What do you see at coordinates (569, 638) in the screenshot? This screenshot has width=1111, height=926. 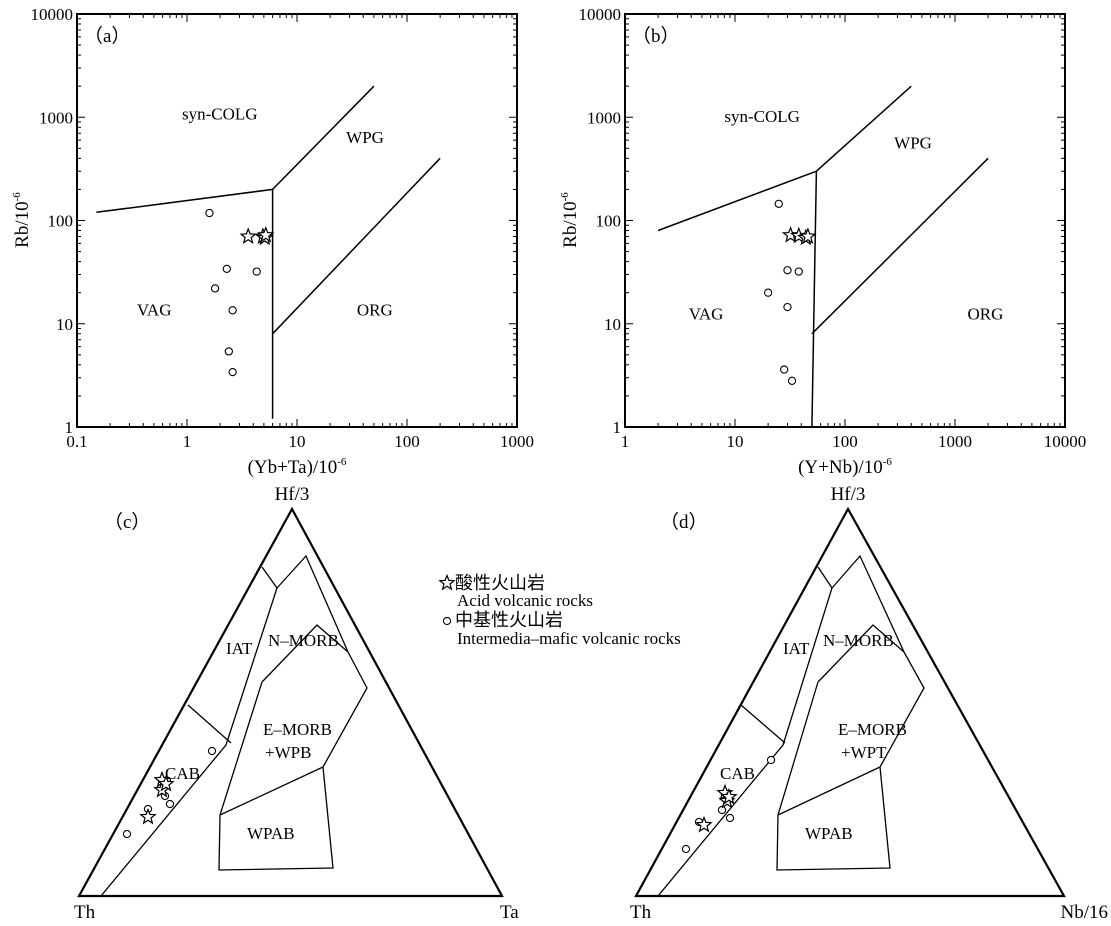 I see `legend-circle-label-en: Intermedia–mafic volcanic rocks` at bounding box center [569, 638].